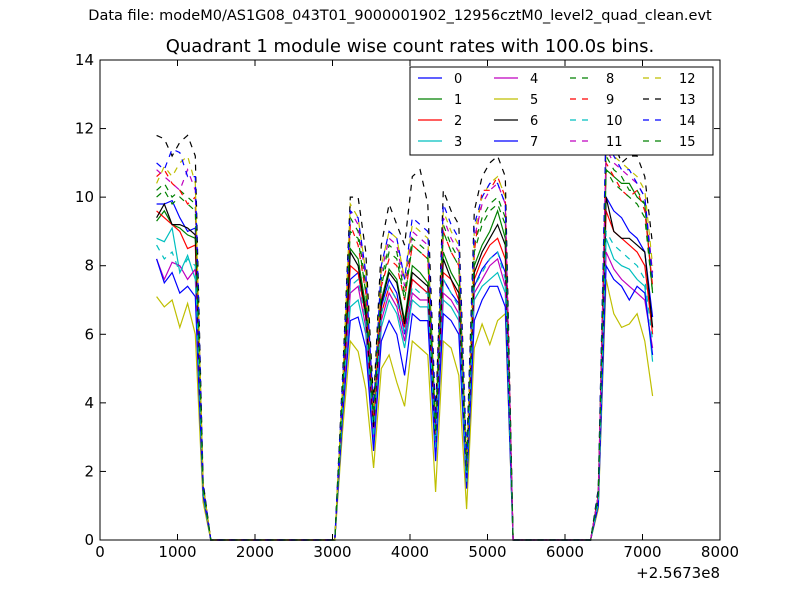 This screenshot has height=600, width=800. I want to click on legend-label-8: 8, so click(610, 79).